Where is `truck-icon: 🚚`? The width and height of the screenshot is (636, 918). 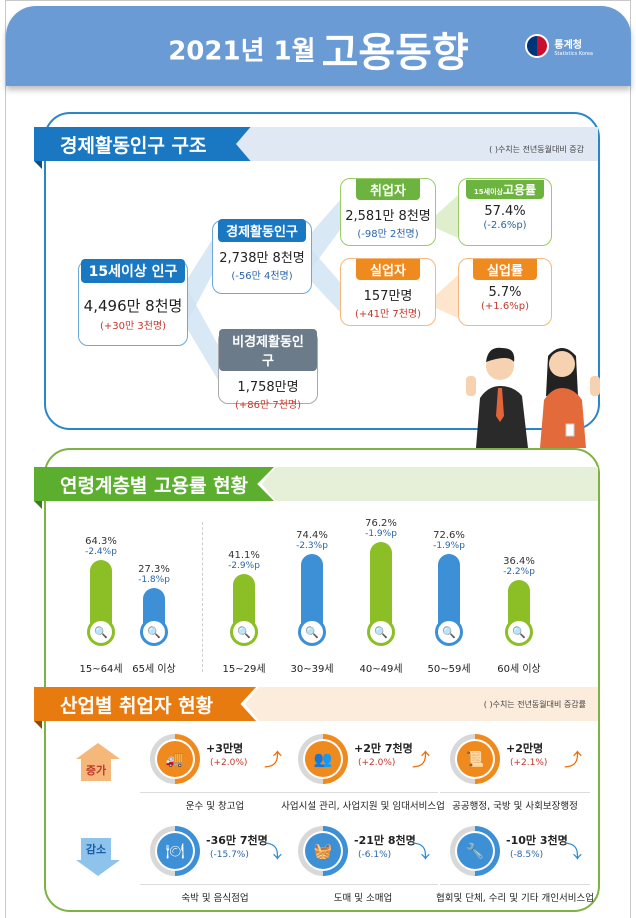
truck-icon: 🚚 is located at coordinates (175, 759).